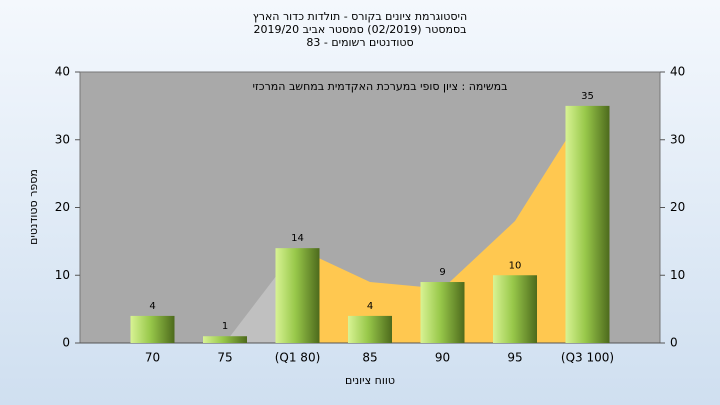 The width and height of the screenshot is (720, 405). Describe the element at coordinates (33, 207) in the screenshot. I see `y-axis-label: מספר סטודנטים` at that location.